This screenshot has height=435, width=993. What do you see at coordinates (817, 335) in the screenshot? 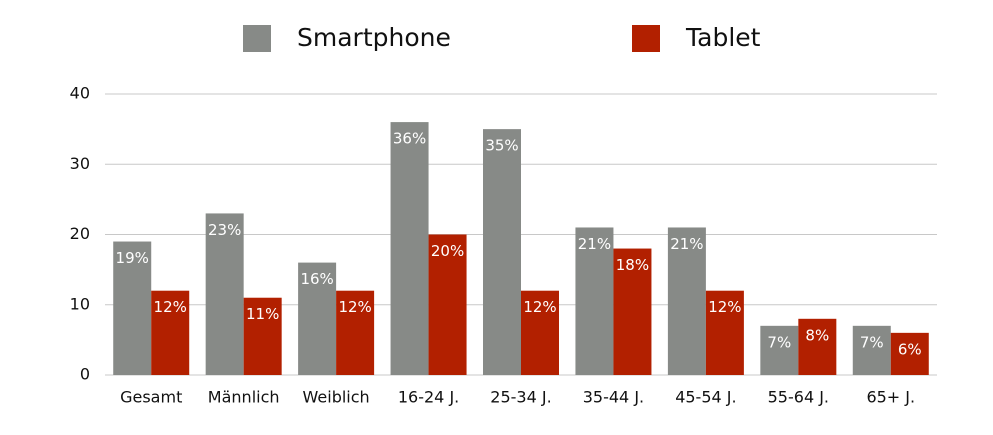
I see `value-label: 8%` at bounding box center [817, 335].